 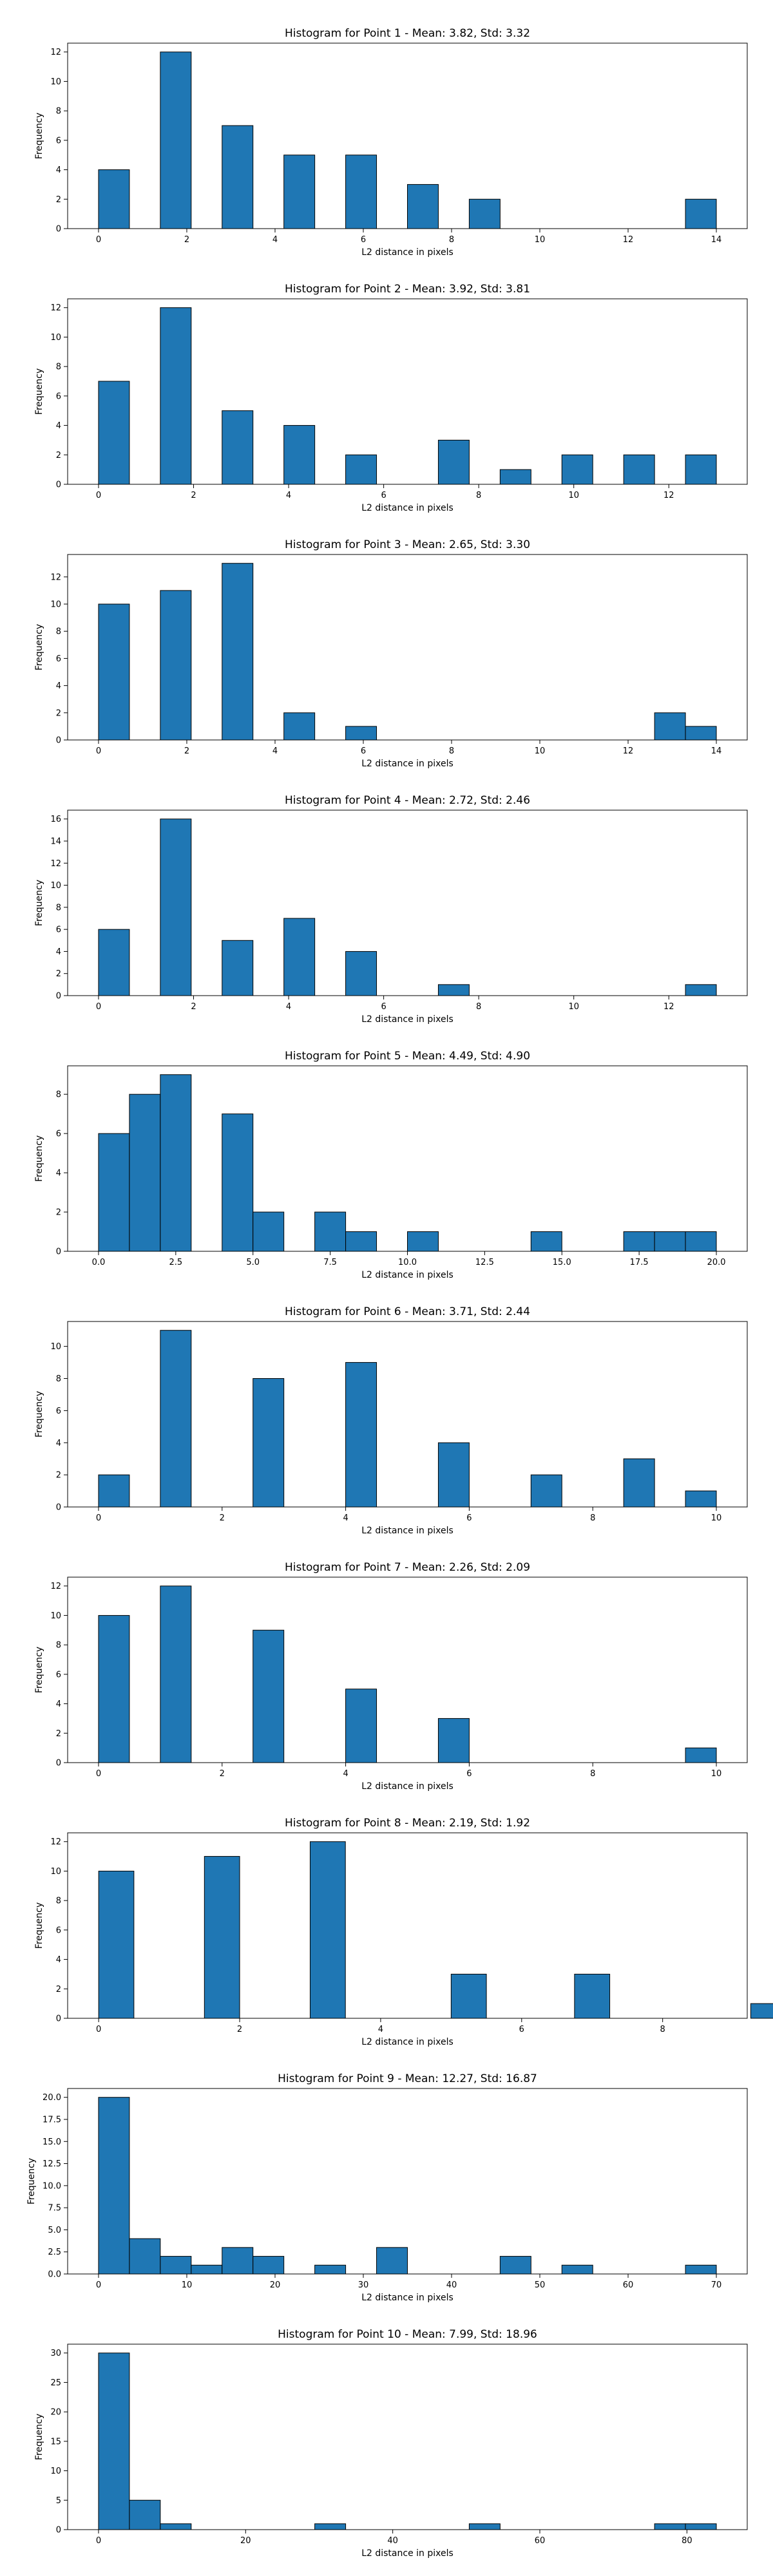 I want to click on y-tick-label: 30, so click(x=55, y=2353).